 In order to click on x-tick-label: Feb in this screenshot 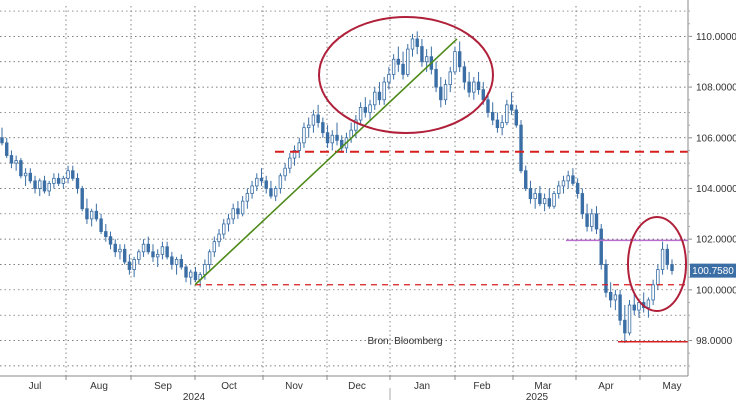, I will do `click(482, 386)`.